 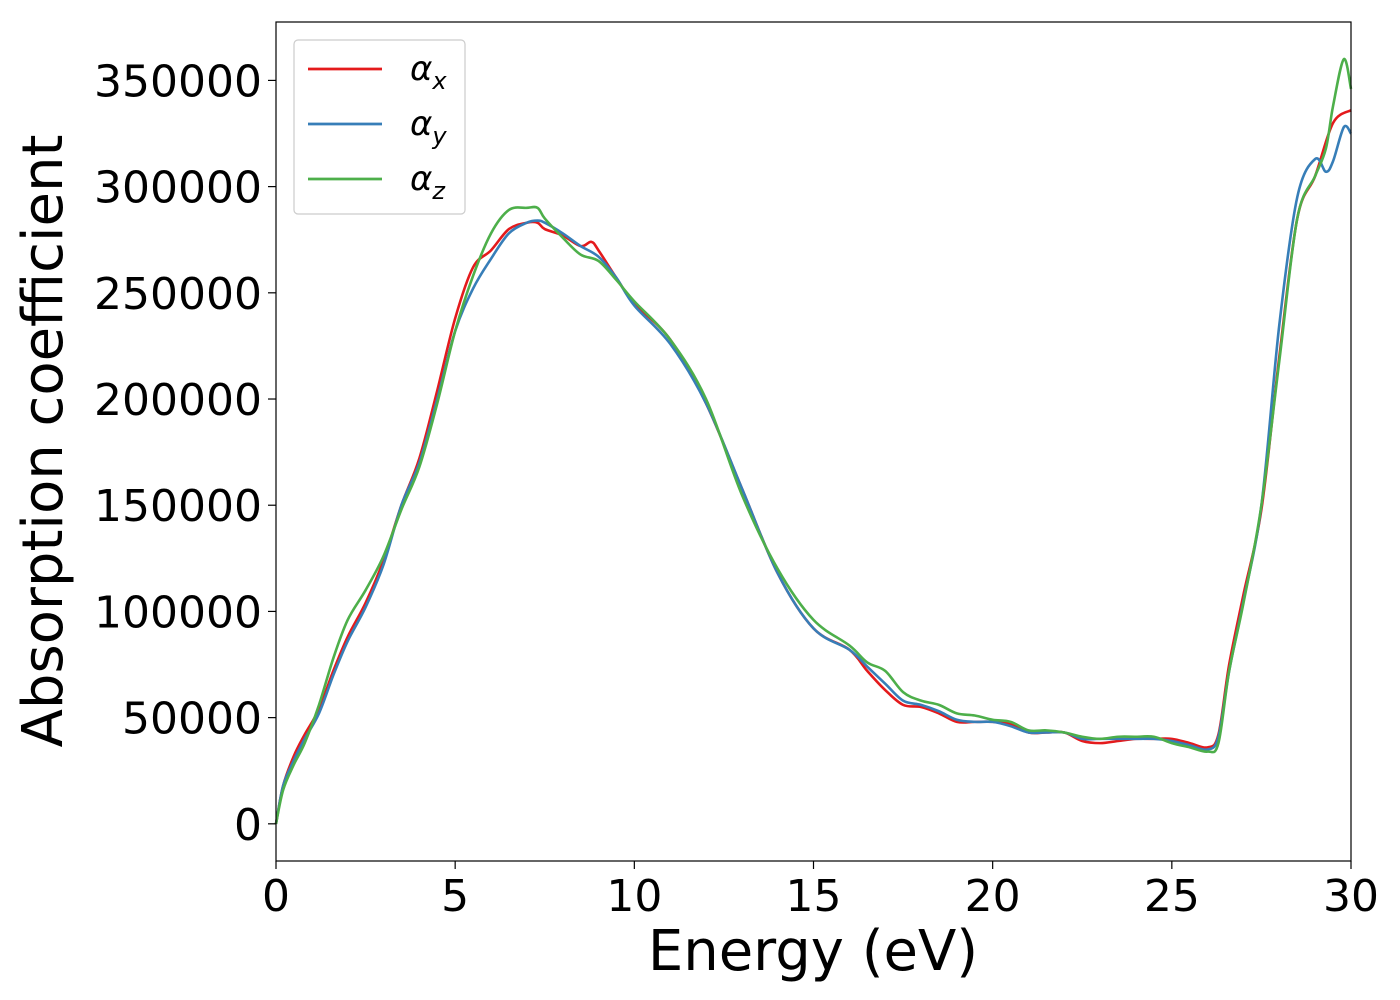 I want to click on legend: αx αy αz, so click(x=379, y=127).